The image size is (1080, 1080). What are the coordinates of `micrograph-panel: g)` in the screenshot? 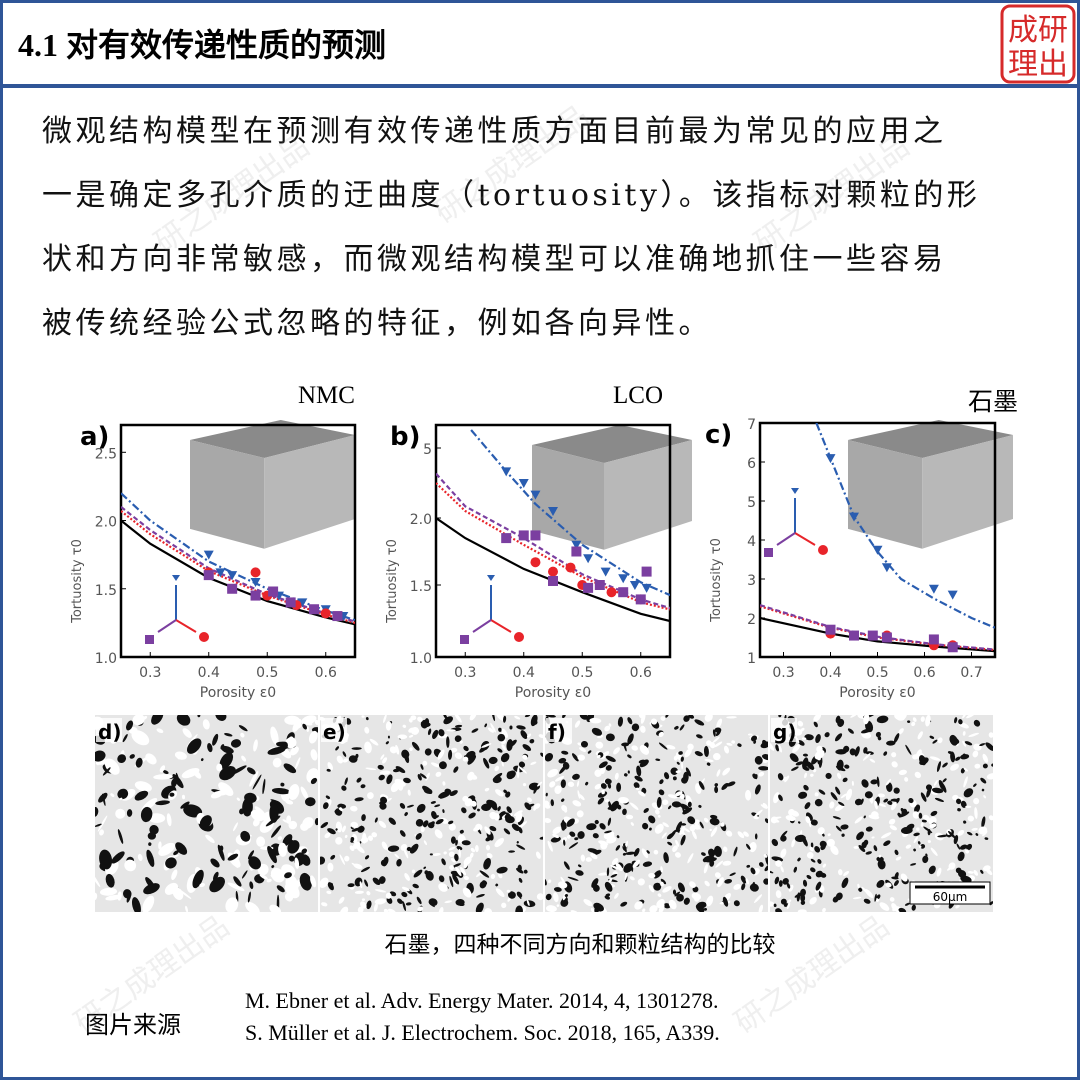 It's located at (881, 813).